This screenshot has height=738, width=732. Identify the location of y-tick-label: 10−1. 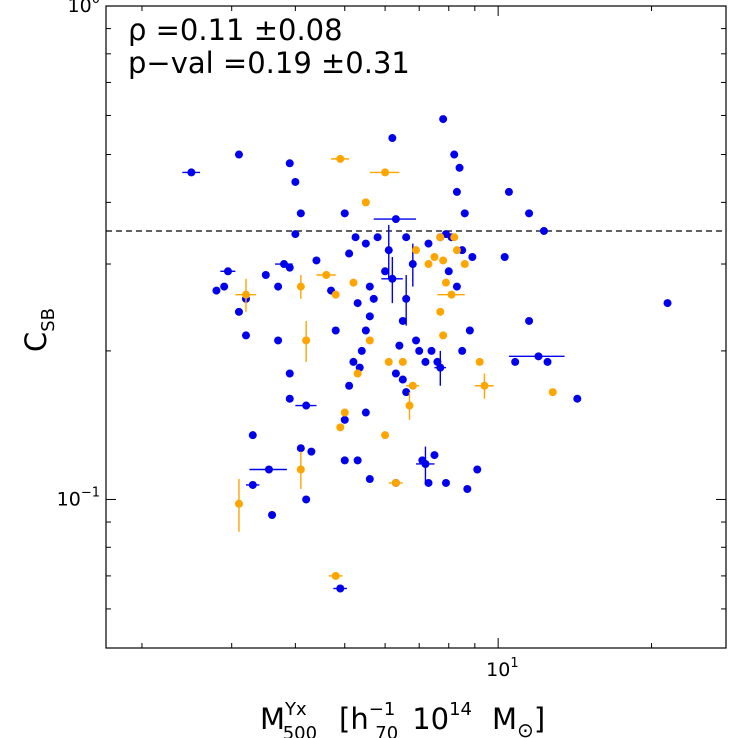
(78, 497).